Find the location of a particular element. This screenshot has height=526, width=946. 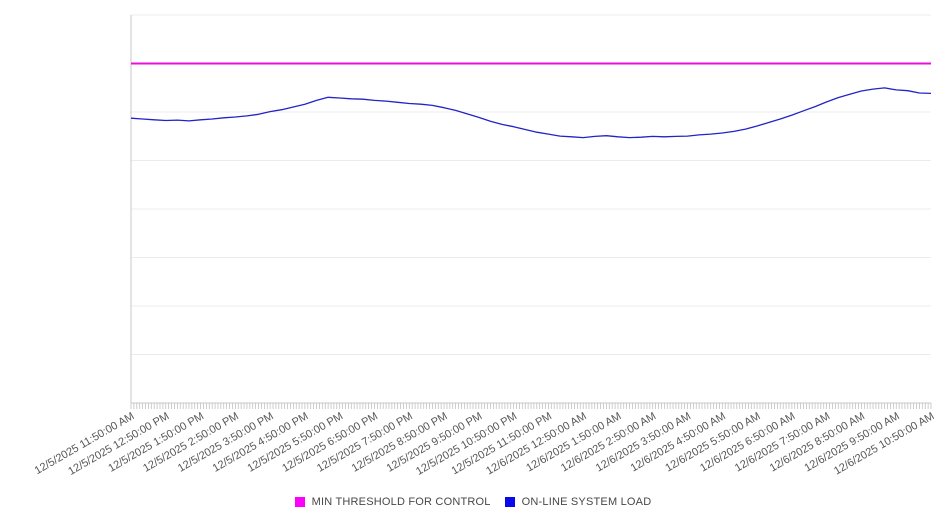

legend-label-online-system-load: ON-LINE SYSTEM LOAD is located at coordinates (586, 502).